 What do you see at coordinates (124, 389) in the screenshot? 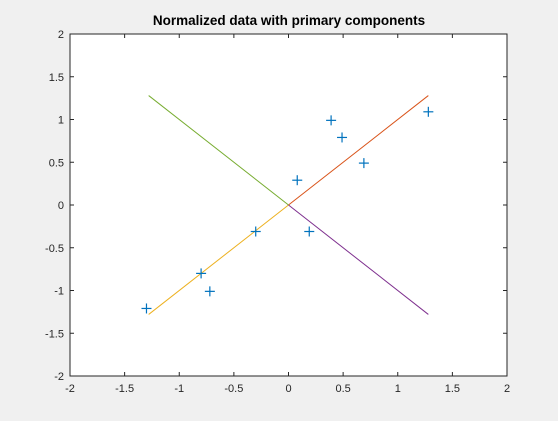
I see `x-tick-label: -1.5` at bounding box center [124, 389].